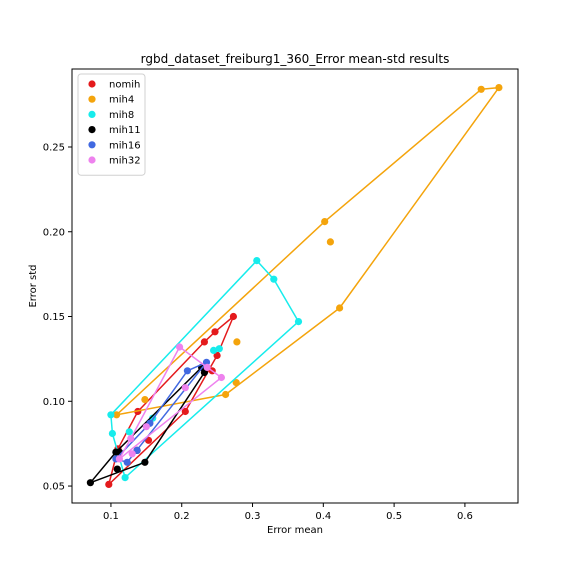  What do you see at coordinates (92, 114) in the screenshot?
I see `legend-marker-mih8` at bounding box center [92, 114].